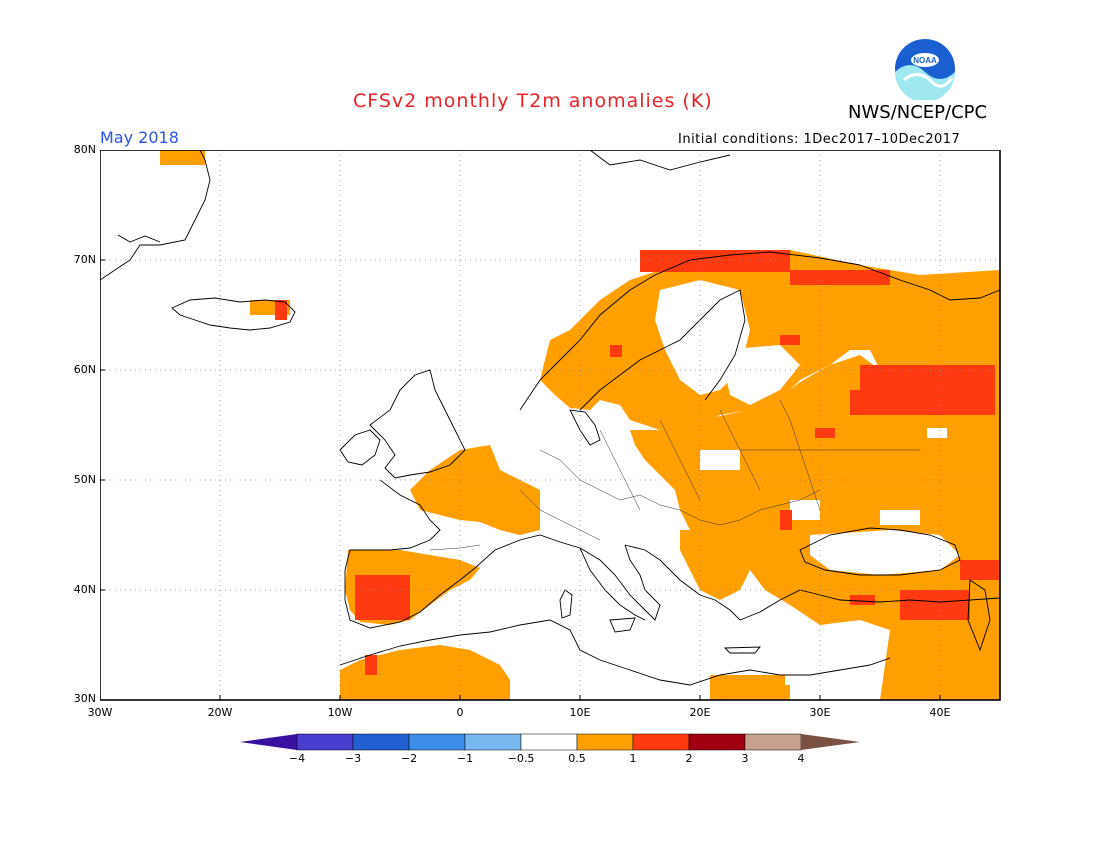 This screenshot has height=850, width=1100. I want to click on lat-tick-50n: 50N, so click(84, 479).